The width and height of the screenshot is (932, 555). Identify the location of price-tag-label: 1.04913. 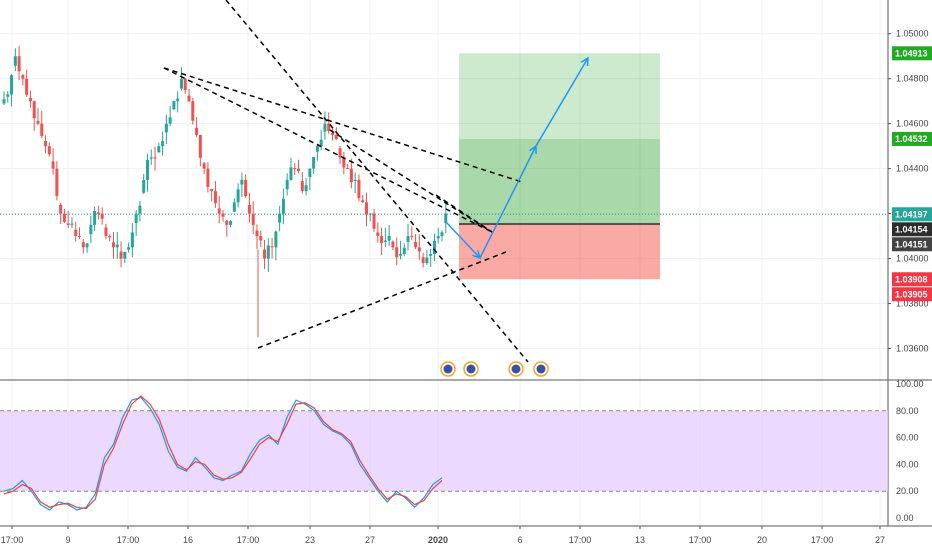
(911, 53).